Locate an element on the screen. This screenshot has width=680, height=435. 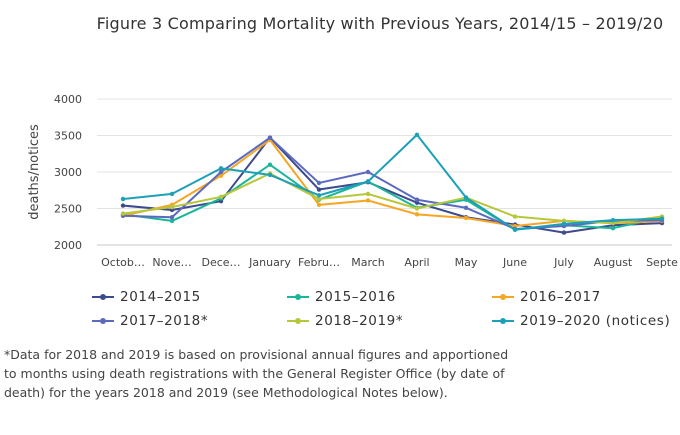
legend-label: 2016–2017 is located at coordinates (560, 297).